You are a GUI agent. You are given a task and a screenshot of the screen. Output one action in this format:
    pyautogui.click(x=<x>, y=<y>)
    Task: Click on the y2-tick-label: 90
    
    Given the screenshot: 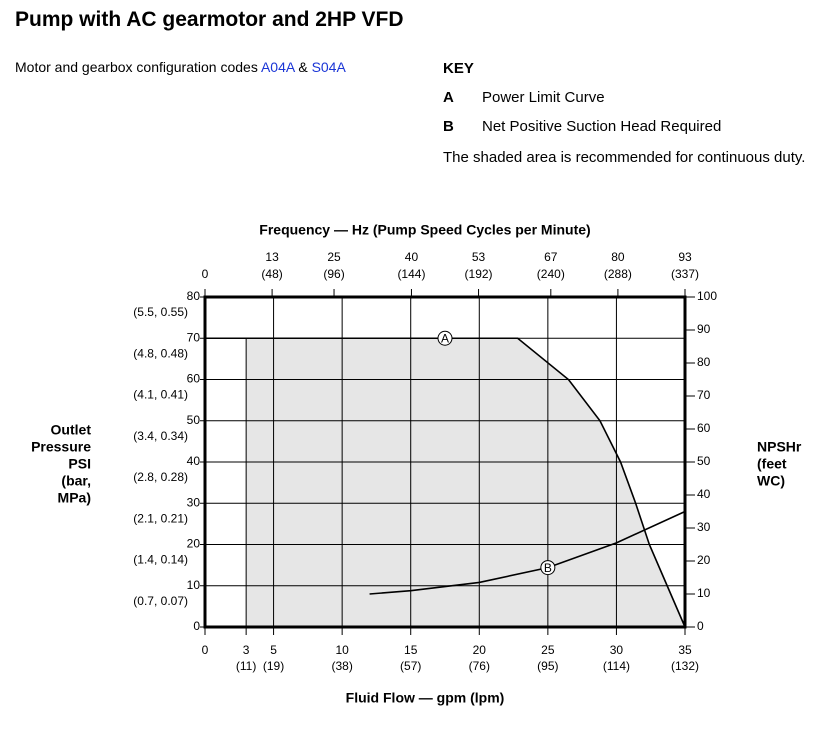 What is the action you would take?
    pyautogui.click(x=704, y=329)
    